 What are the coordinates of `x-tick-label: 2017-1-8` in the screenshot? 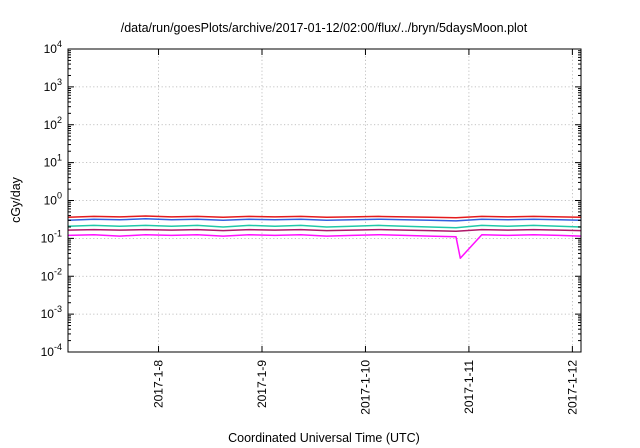 It's located at (159, 384).